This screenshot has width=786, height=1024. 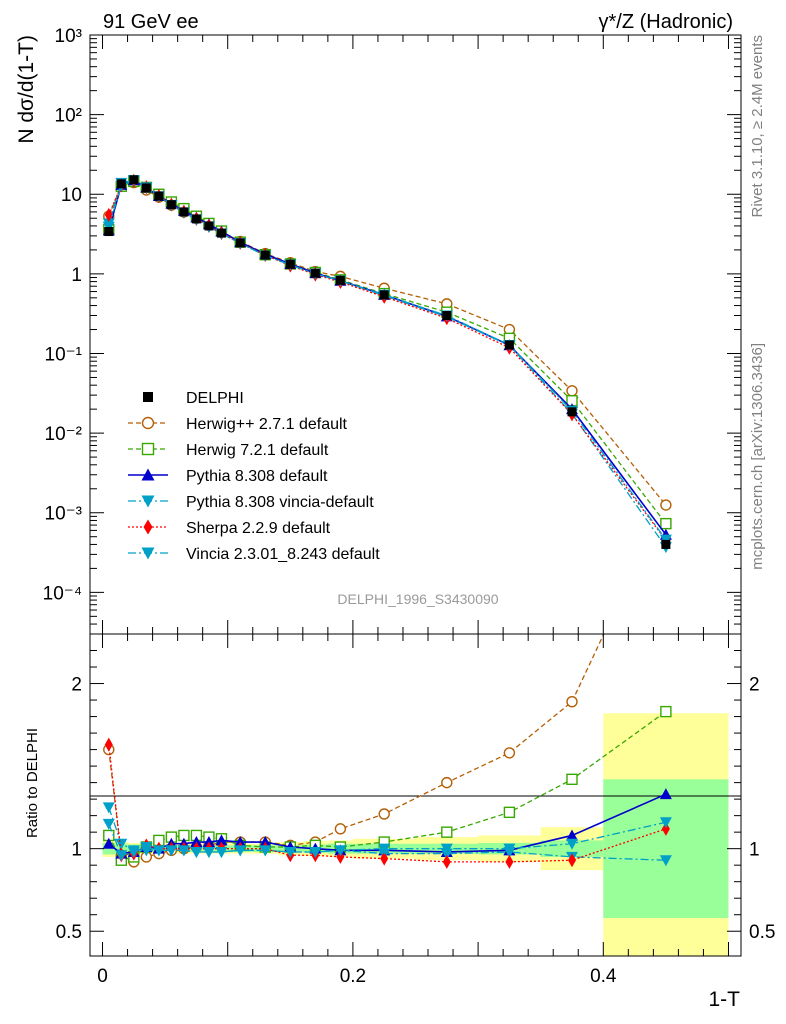 What do you see at coordinates (64, 434) in the screenshot?
I see `main-ytick-label: 10⁻²` at bounding box center [64, 434].